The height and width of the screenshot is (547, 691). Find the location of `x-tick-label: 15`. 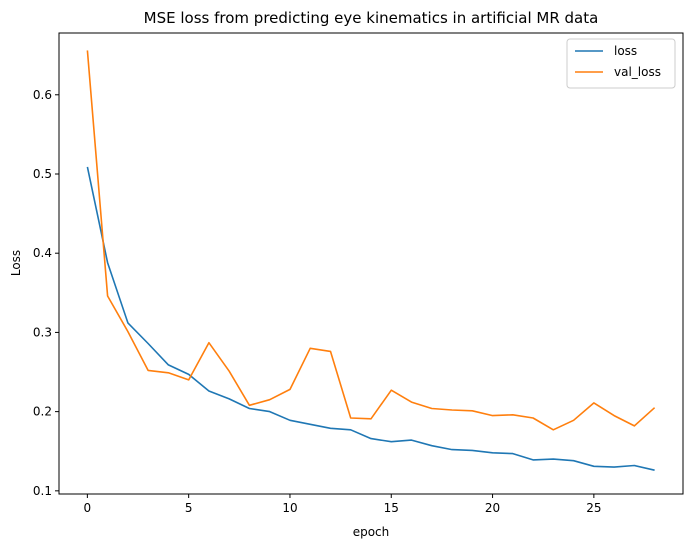

x-tick-label: 15 is located at coordinates (391, 508).